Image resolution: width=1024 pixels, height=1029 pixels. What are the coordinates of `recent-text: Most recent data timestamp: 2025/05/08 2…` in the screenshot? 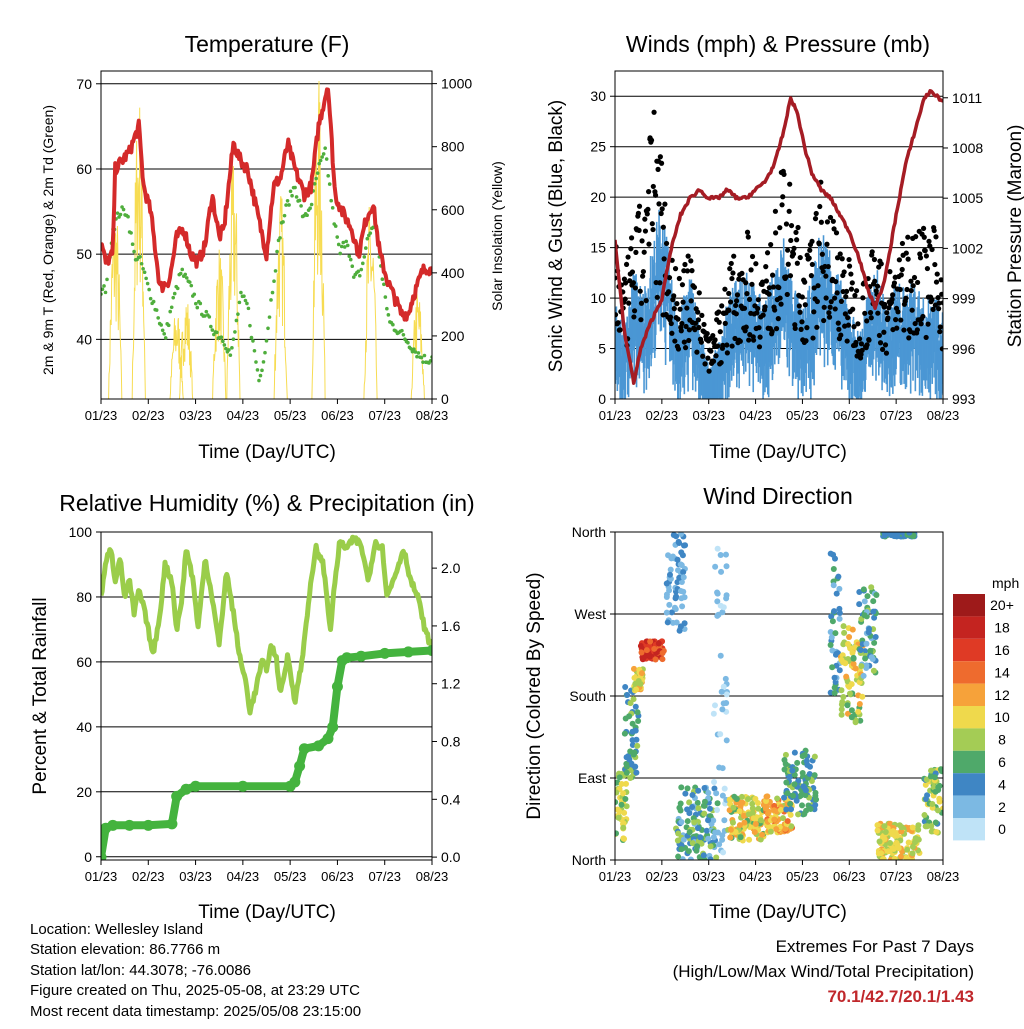 It's located at (196, 1011).